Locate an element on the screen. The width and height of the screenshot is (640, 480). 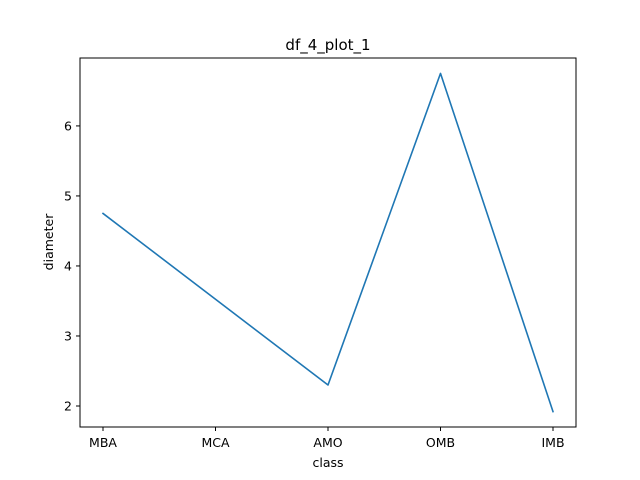
x-tick-label: AMO is located at coordinates (327, 442).